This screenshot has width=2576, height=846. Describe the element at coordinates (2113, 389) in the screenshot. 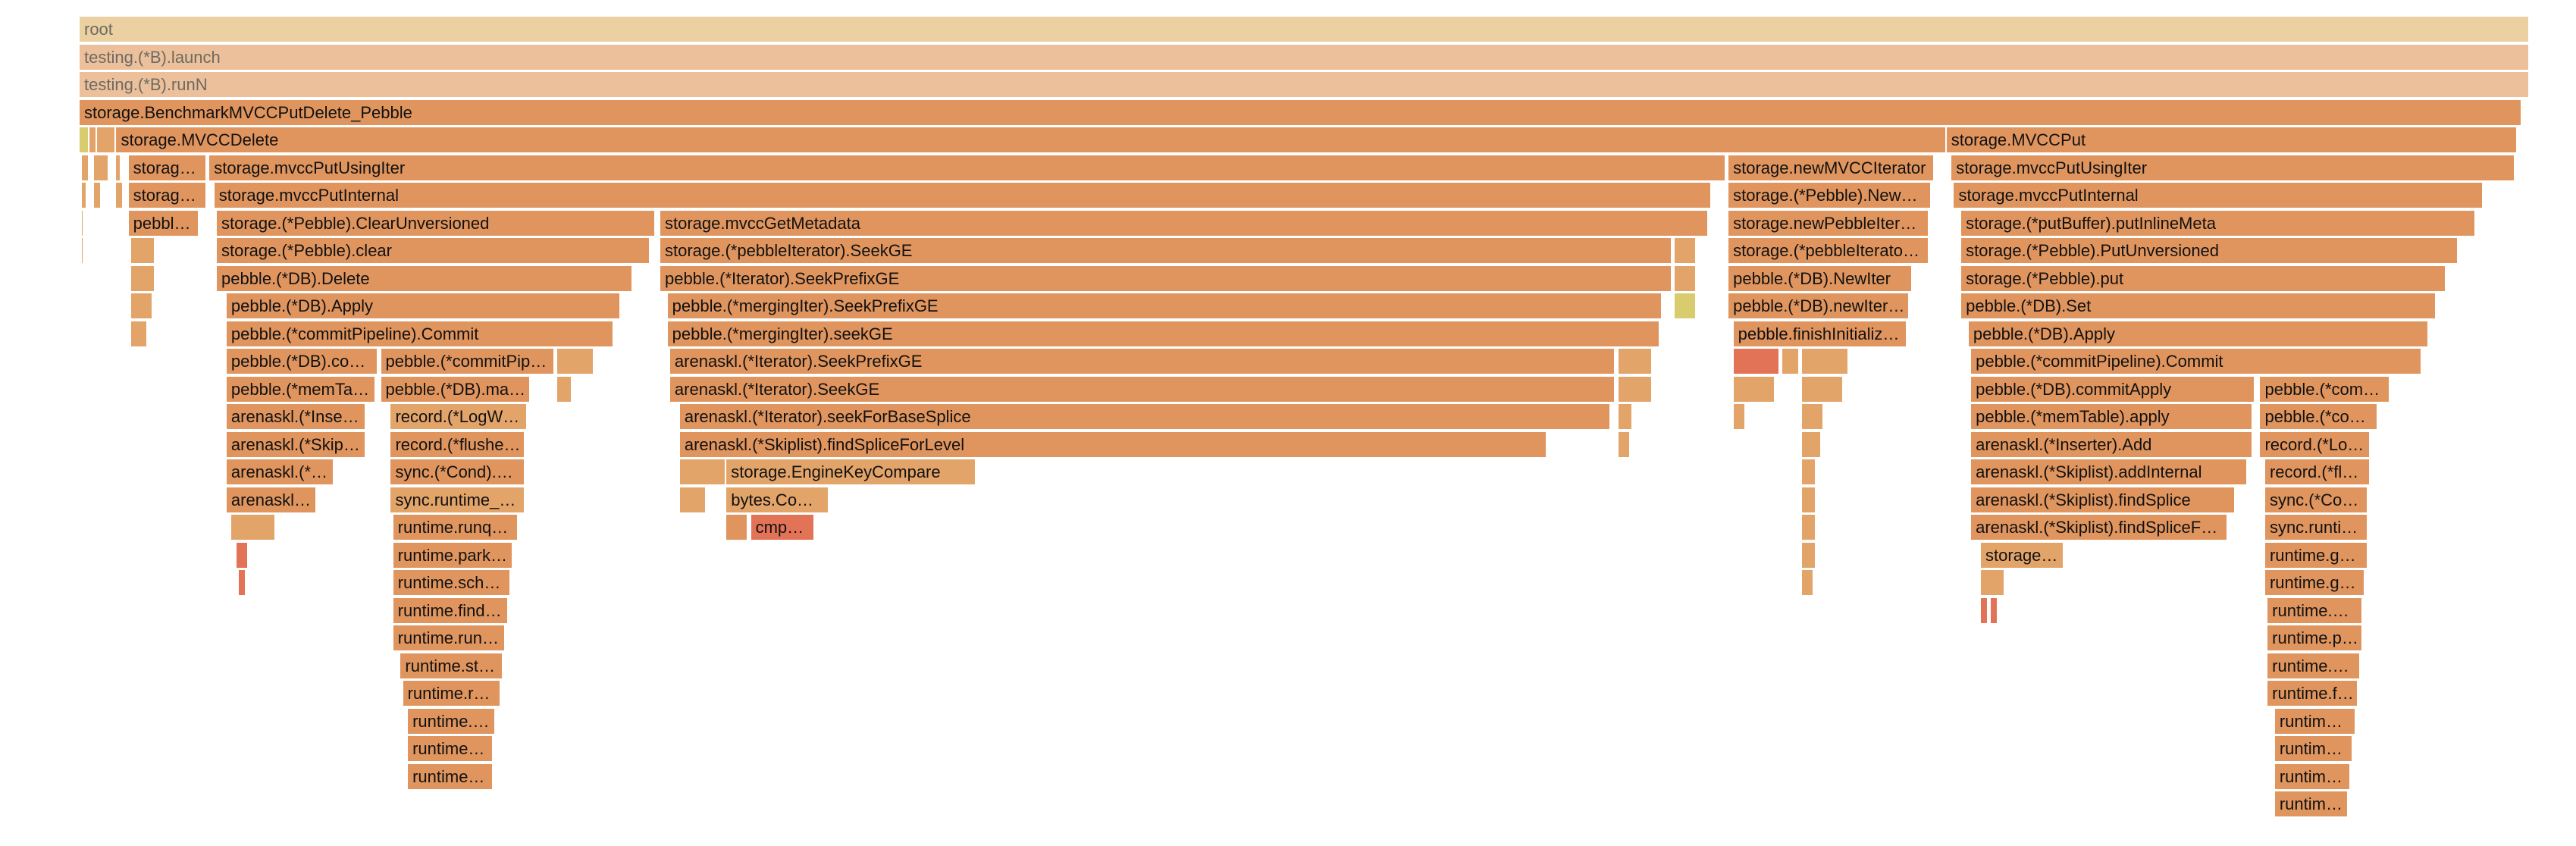

I see `flame-frame: pebble.(*DB).commitApply` at that location.